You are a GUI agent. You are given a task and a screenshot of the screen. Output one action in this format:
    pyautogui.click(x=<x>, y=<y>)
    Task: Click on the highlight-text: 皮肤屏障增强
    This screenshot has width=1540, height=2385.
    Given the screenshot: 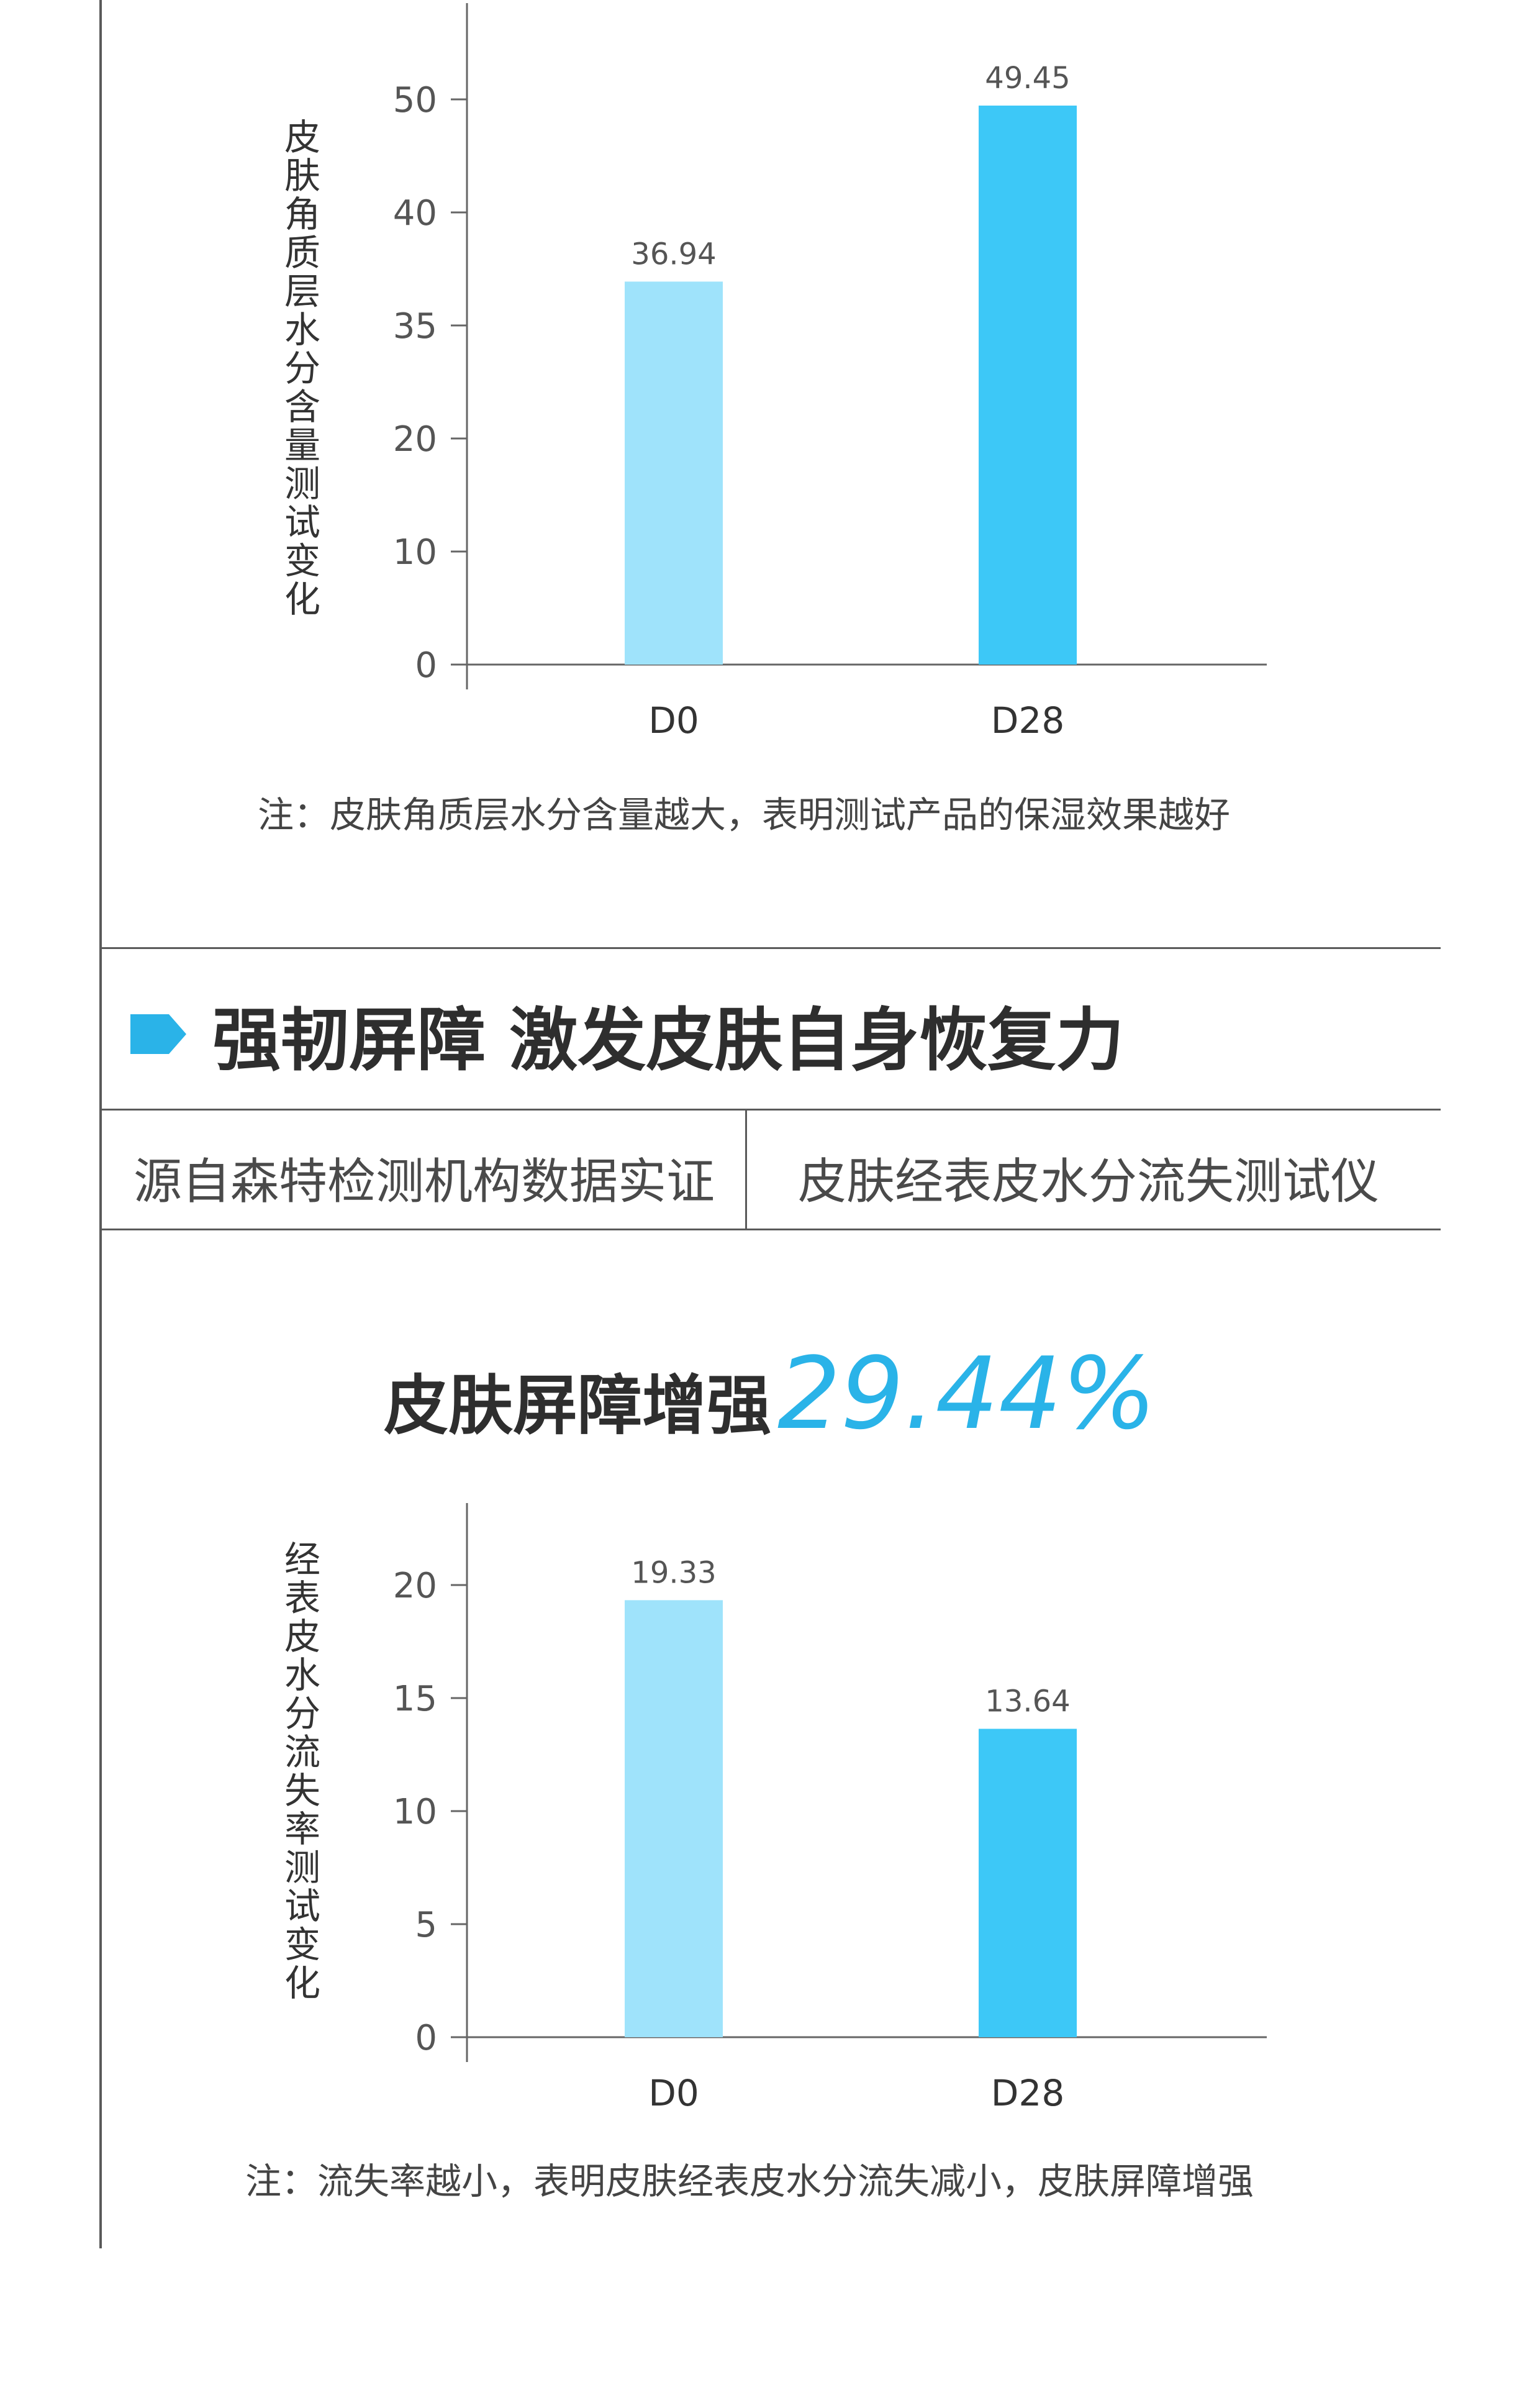 What is the action you would take?
    pyautogui.click(x=577, y=1405)
    